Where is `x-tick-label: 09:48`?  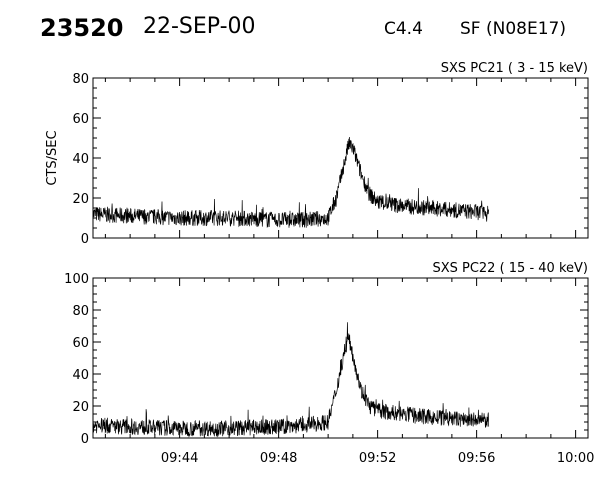 x-tick-label: 09:48 is located at coordinates (278, 458).